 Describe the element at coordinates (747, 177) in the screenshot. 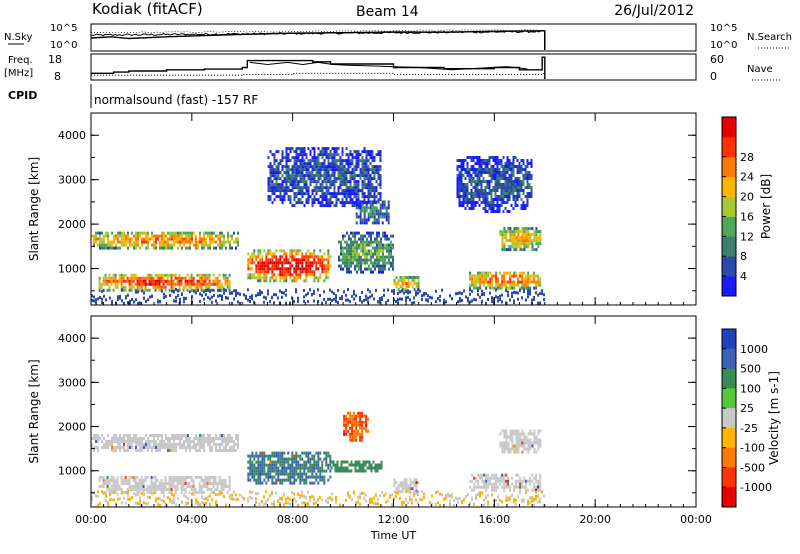

I see `power-colorbar-tick-label: 24` at that location.